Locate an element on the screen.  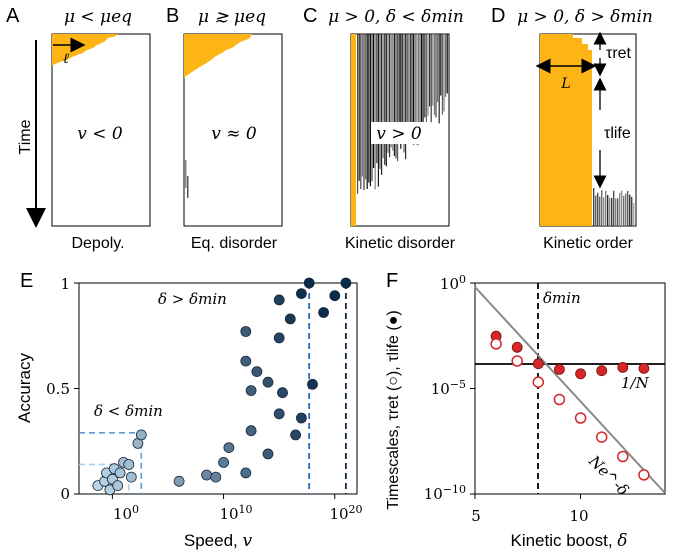
panel-e-annotation-high: δ > δmin is located at coordinates (192, 299).